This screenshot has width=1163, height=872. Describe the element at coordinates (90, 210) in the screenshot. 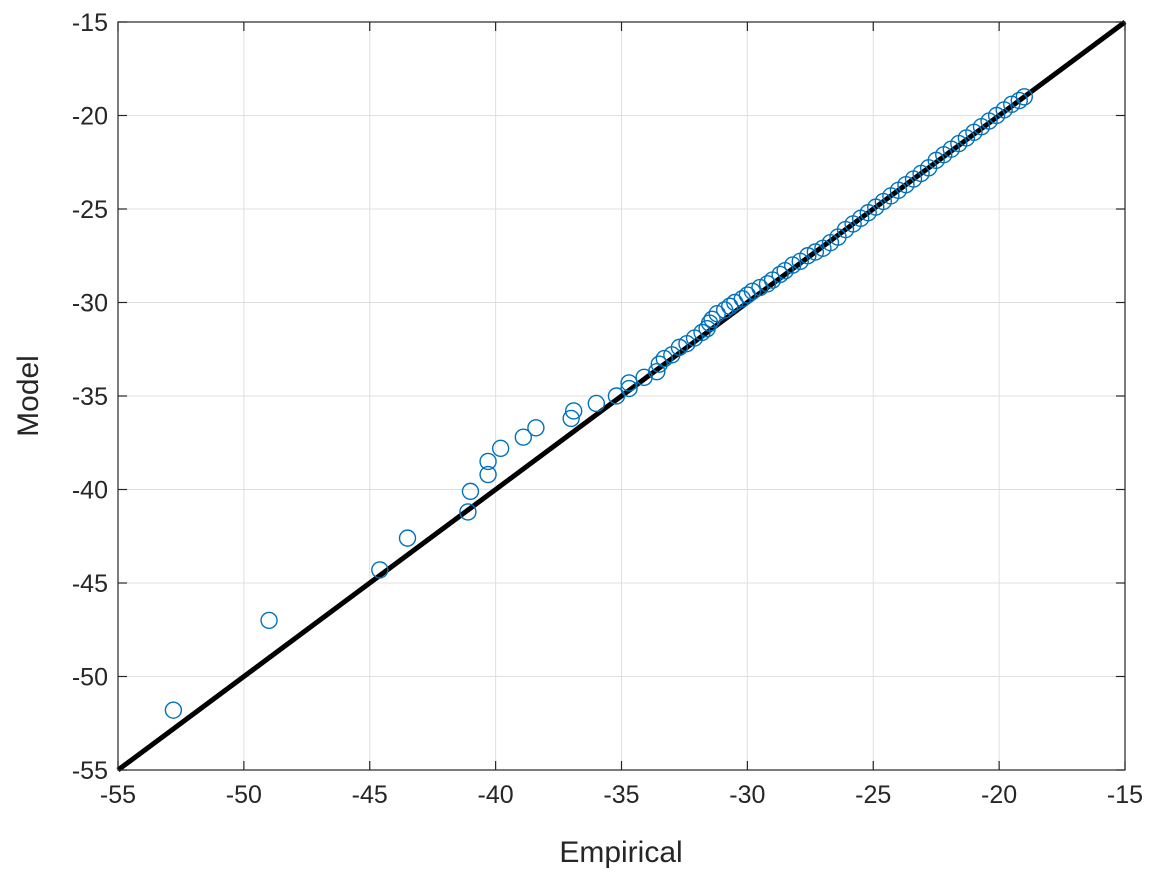

I see `y-tick-label: -25` at that location.